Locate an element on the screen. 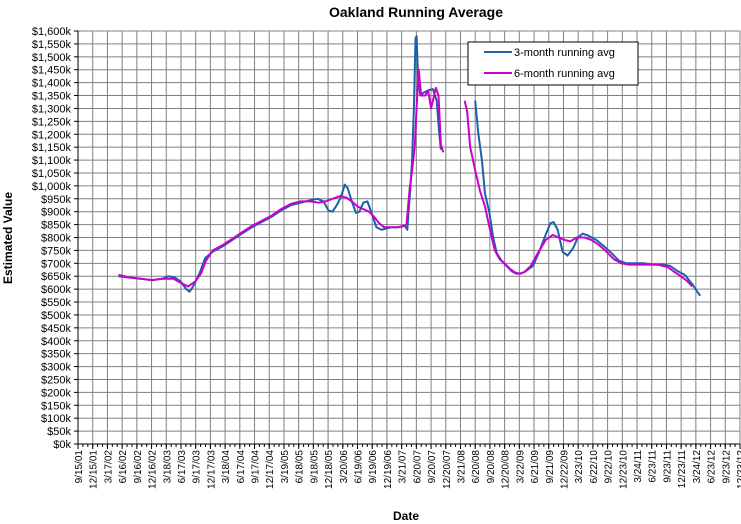  y-tick-label: $1,000k is located at coordinates (52, 187).